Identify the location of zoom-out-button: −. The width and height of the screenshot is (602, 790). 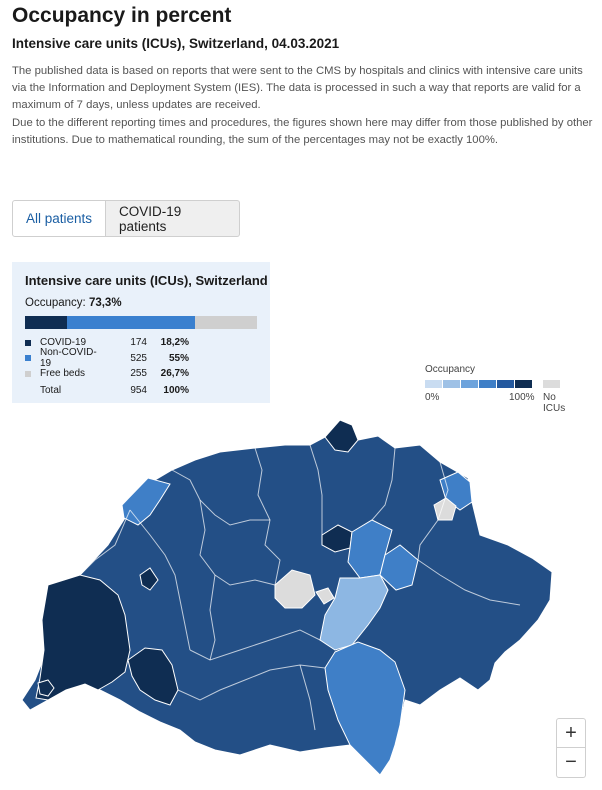
(571, 763).